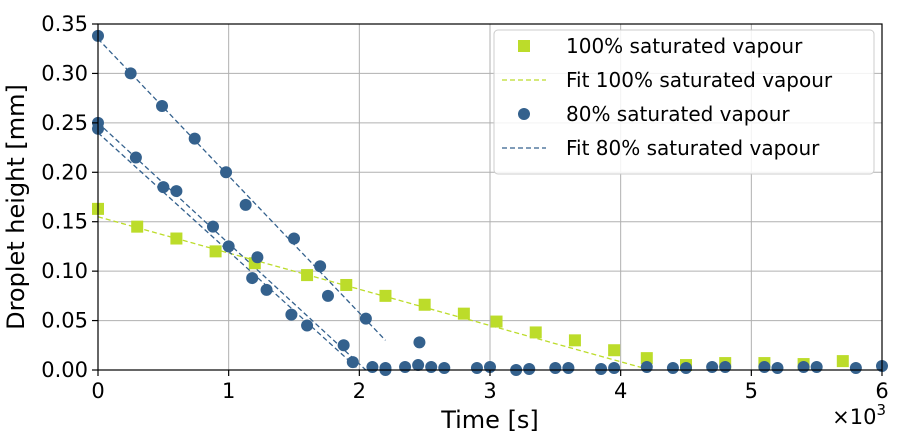 The image size is (897, 438). What do you see at coordinates (489, 420) in the screenshot?
I see `x-axis-label: Time [s]` at bounding box center [489, 420].